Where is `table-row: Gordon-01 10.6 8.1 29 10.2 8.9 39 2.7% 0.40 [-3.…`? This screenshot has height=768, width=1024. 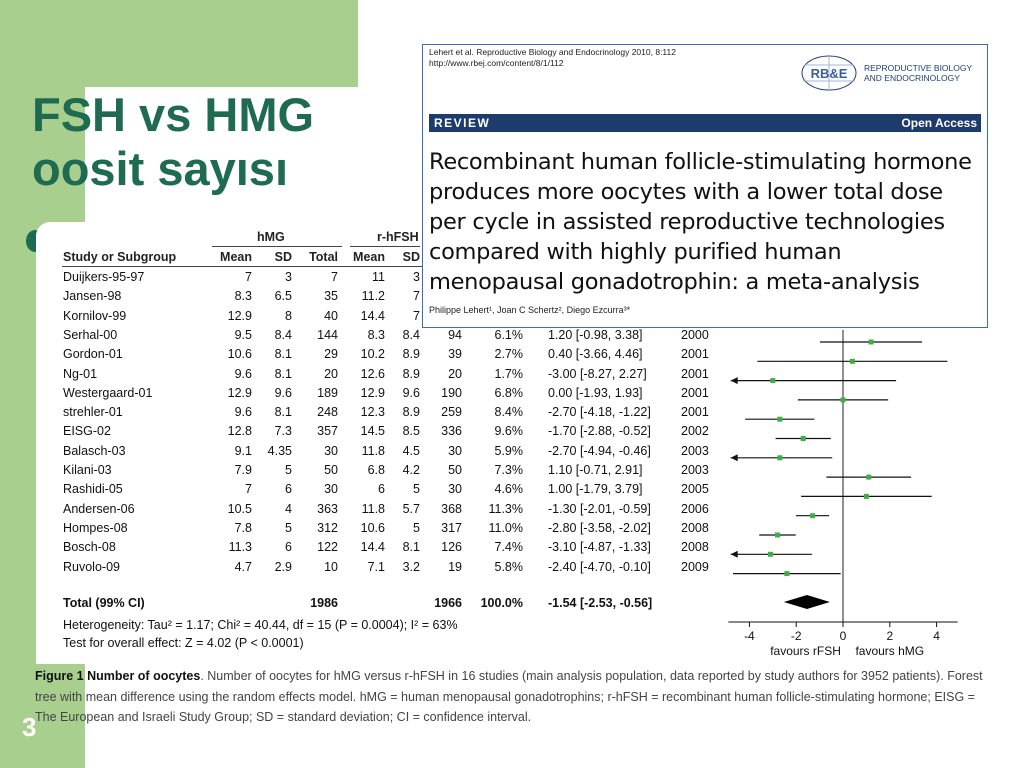 table-row: Gordon-01 10.6 8.1 29 10.2 8.9 39 2.7% 0.40 [-3.… is located at coordinates (392, 356).